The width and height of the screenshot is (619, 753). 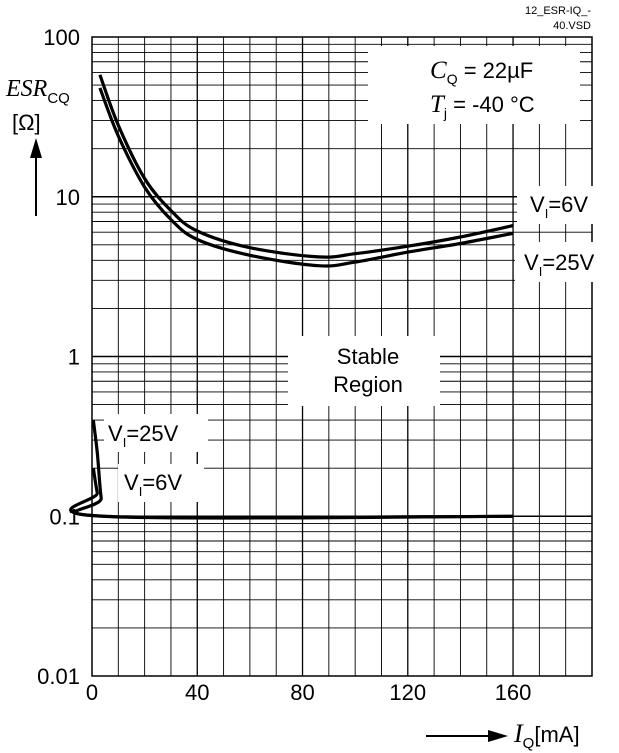 What do you see at coordinates (368, 384) in the screenshot?
I see `stable-region-line2: Region` at bounding box center [368, 384].